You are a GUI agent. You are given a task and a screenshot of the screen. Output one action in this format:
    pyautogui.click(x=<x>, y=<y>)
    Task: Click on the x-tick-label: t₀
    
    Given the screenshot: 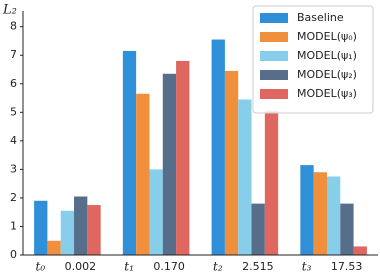 What is the action you would take?
    pyautogui.click(x=41, y=267)
    